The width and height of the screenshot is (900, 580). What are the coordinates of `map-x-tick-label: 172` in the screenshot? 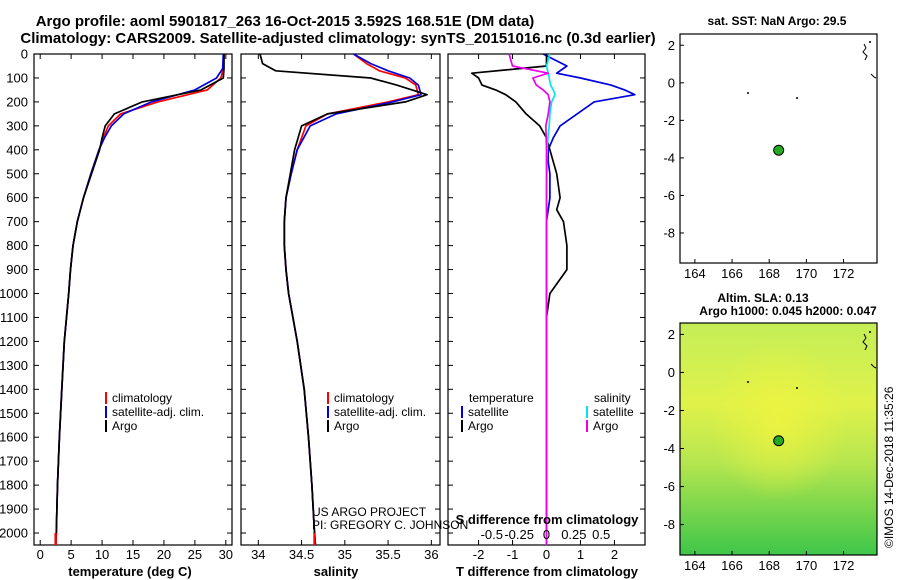 It's located at (844, 273).